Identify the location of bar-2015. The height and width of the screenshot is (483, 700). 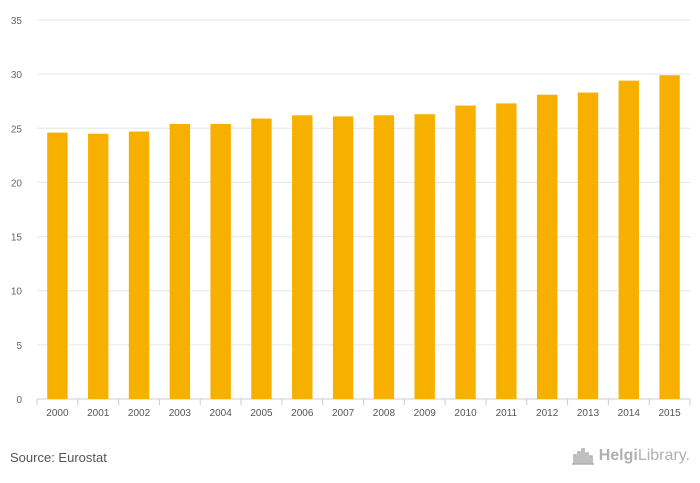
(669, 237).